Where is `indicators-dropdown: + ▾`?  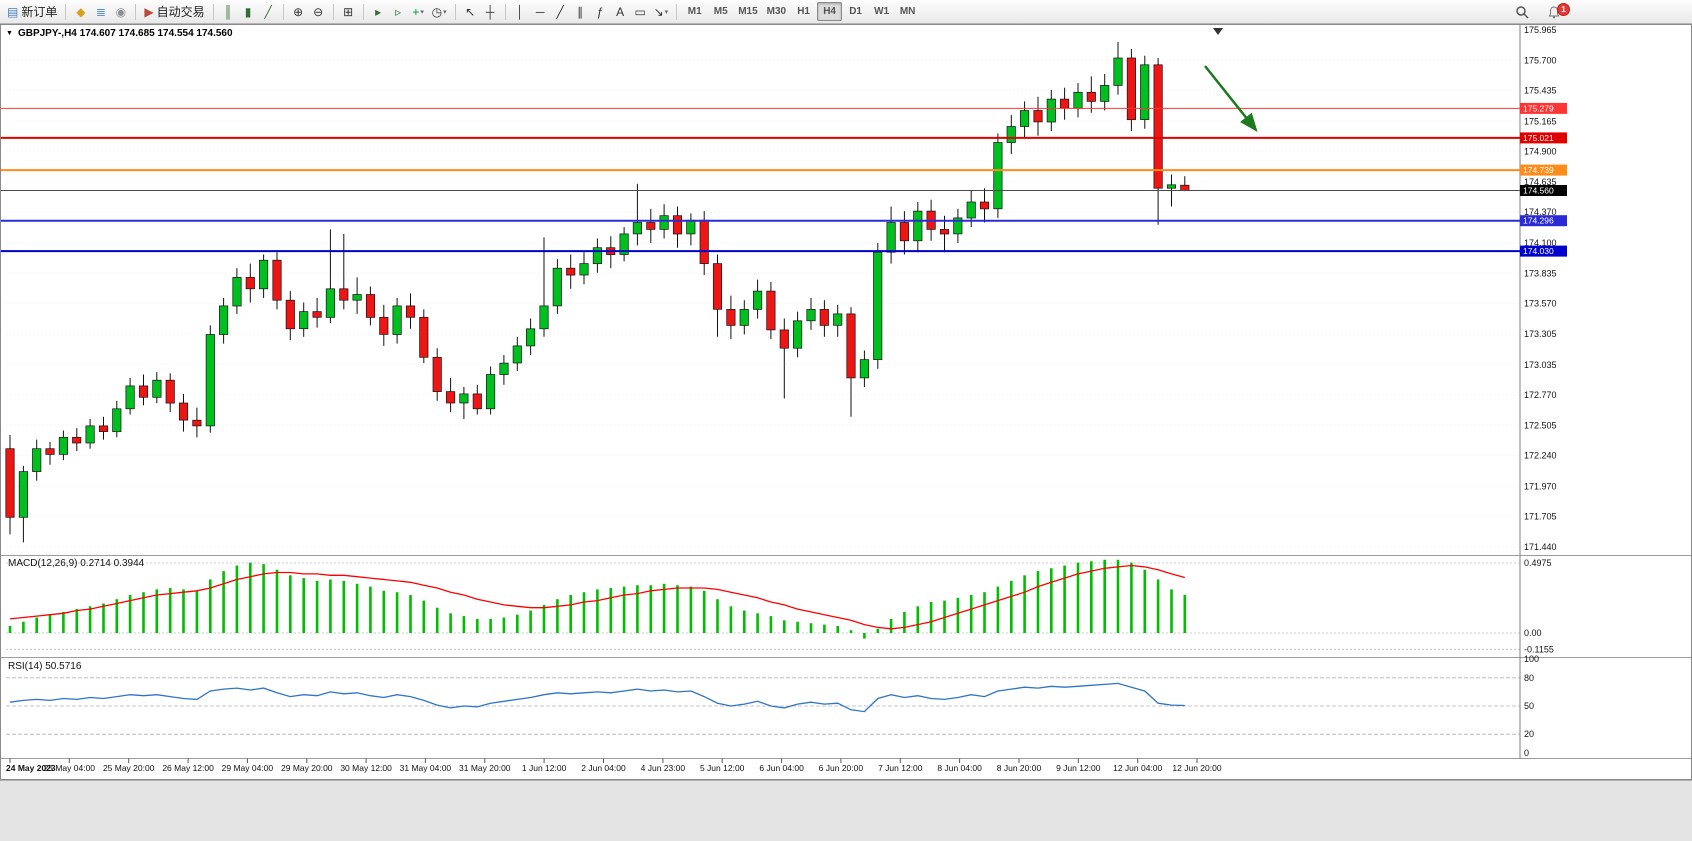 indicators-dropdown: + ▾ is located at coordinates (418, 11).